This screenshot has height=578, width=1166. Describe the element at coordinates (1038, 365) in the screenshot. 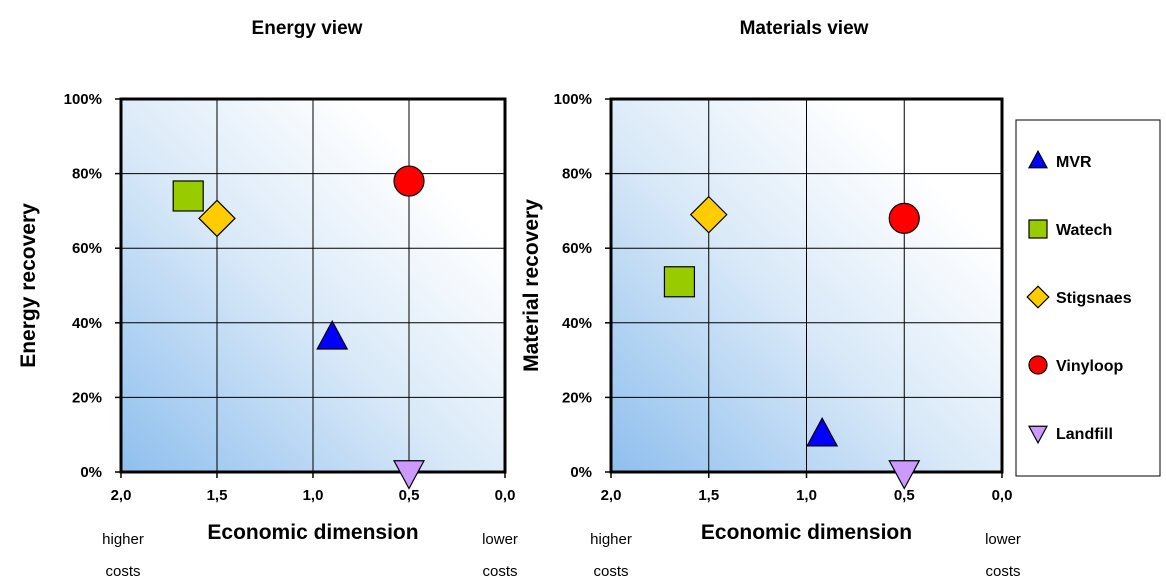

I see `legend-marker-vinyloop` at that location.